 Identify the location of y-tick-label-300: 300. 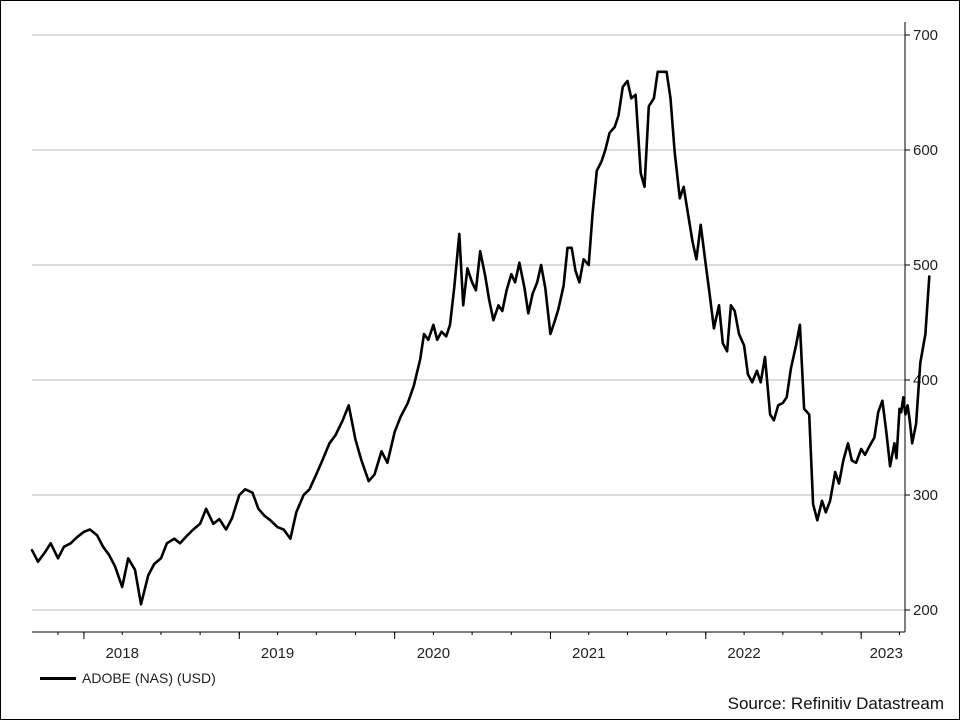
(925, 495).